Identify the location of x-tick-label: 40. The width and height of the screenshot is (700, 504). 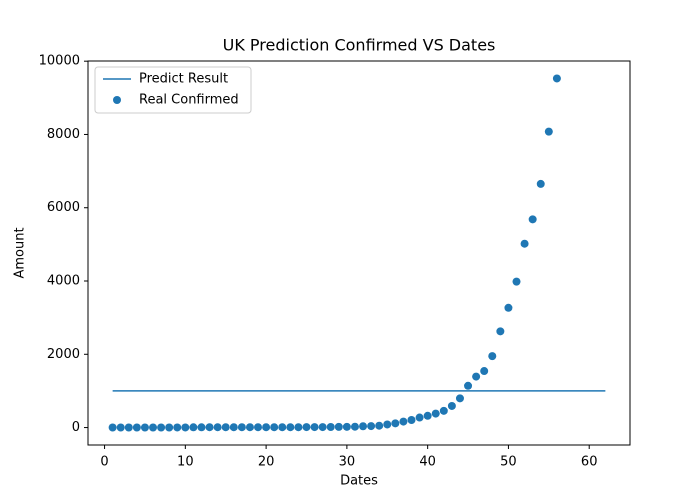
(427, 462).